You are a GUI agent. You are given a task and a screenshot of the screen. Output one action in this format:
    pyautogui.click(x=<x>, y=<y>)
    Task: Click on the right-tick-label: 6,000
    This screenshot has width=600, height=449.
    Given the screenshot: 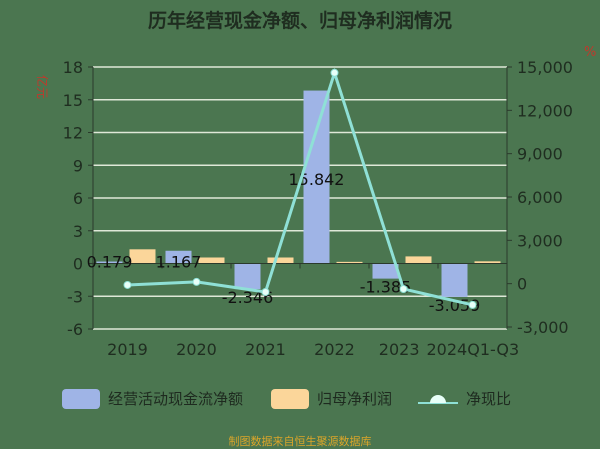 What is the action you would take?
    pyautogui.click(x=540, y=197)
    